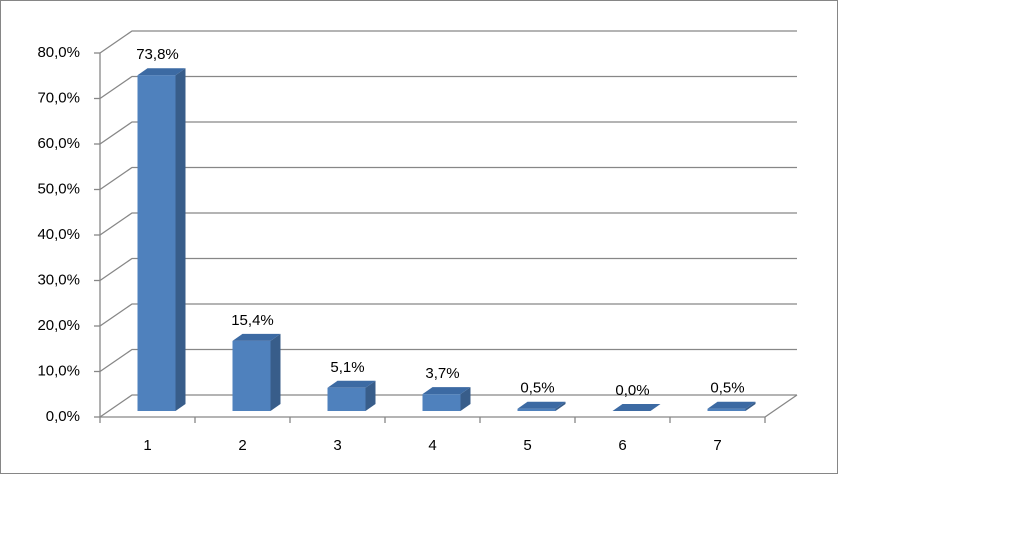  Describe the element at coordinates (58, 97) in the screenshot. I see `y-tick-label: 70,0%` at that location.